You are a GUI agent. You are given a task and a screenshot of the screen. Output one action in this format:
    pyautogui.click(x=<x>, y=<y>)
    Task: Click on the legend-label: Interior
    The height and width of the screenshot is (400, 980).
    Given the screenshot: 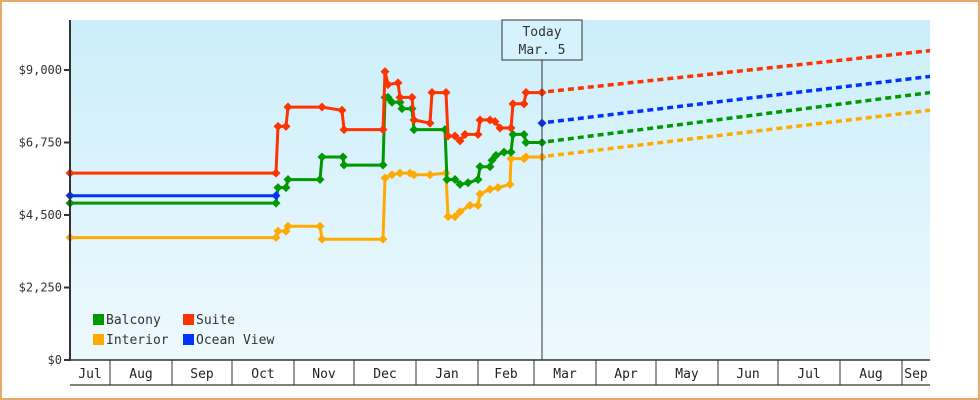 What is the action you would take?
    pyautogui.click(x=137, y=340)
    